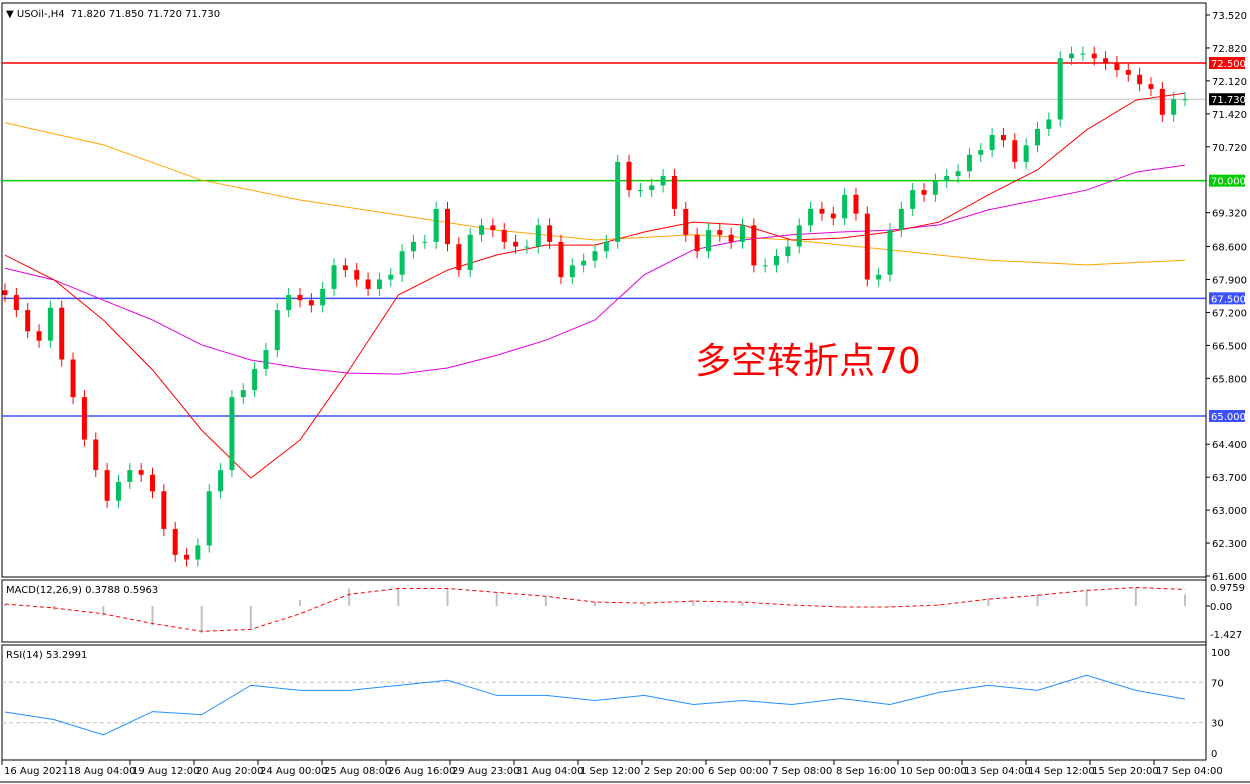 The height and width of the screenshot is (784, 1250). I want to click on level-price-label: 67.500, so click(1228, 299).